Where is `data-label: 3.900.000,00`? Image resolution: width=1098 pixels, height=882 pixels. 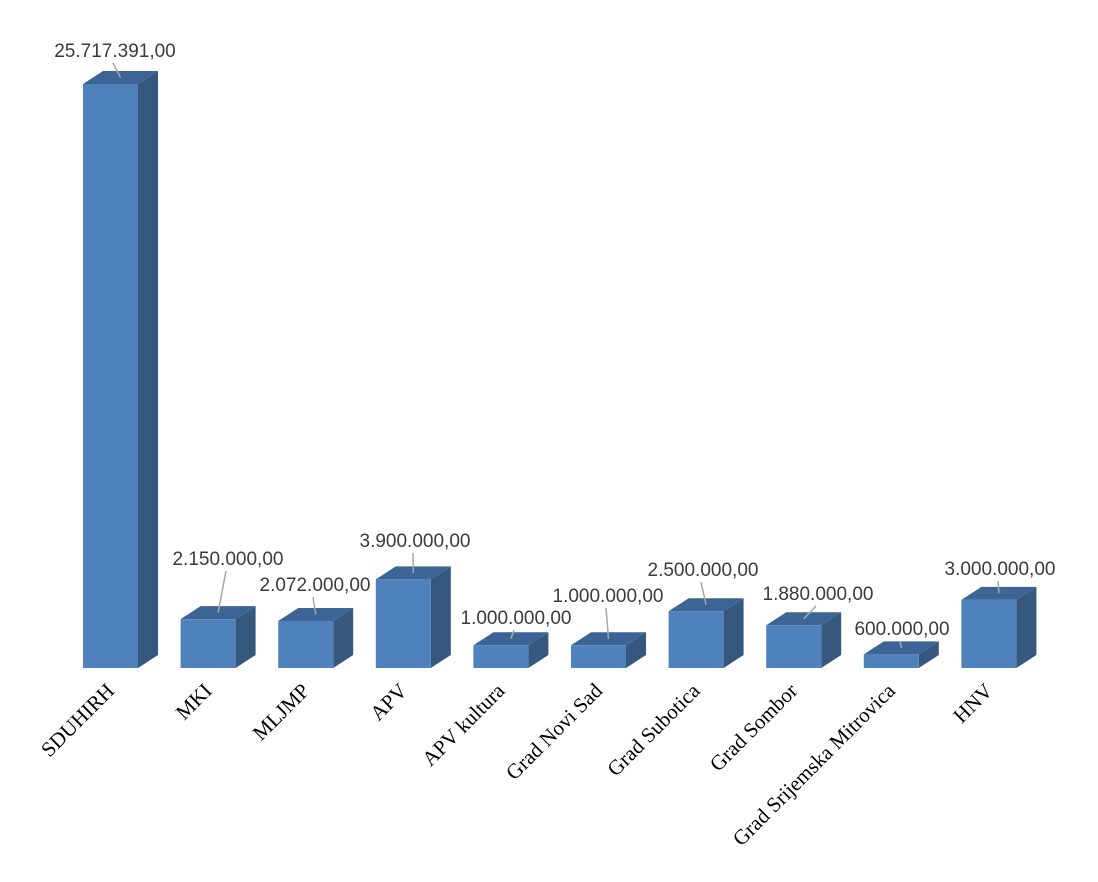 data-label: 3.900.000,00 is located at coordinates (415, 541).